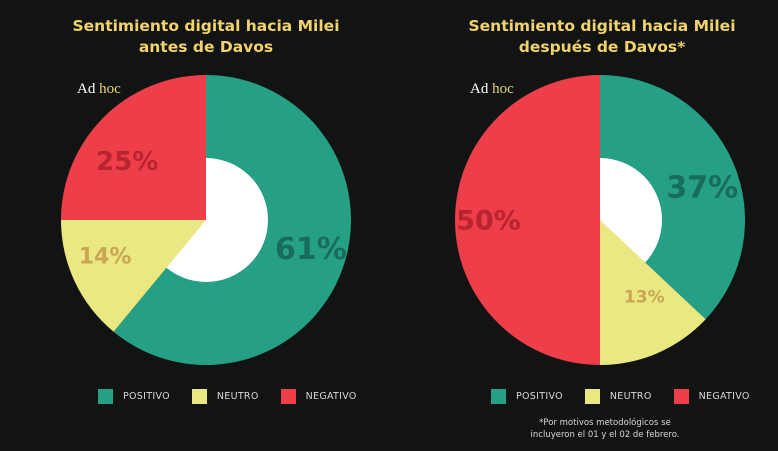  What do you see at coordinates (605, 423) in the screenshot?
I see `footnote-line1: *Por motivos metodológicos se` at bounding box center [605, 423].